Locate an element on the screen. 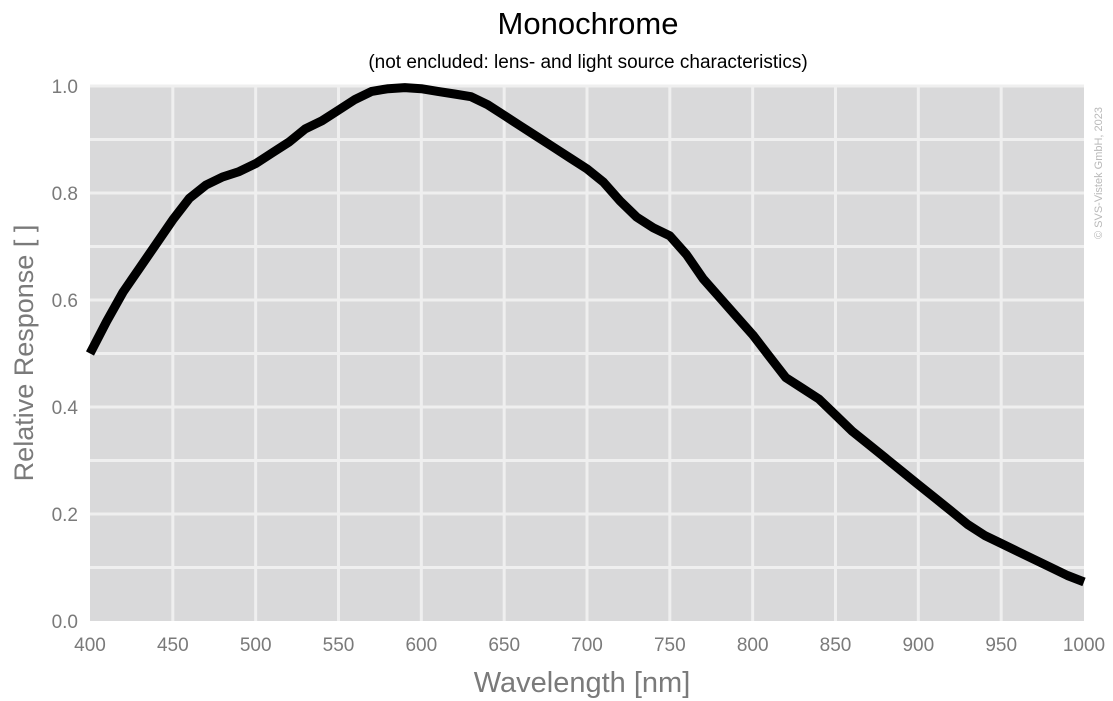 Image resolution: width=1113 pixels, height=701 pixels. y-tick-label: 0.2 is located at coordinates (65, 515).